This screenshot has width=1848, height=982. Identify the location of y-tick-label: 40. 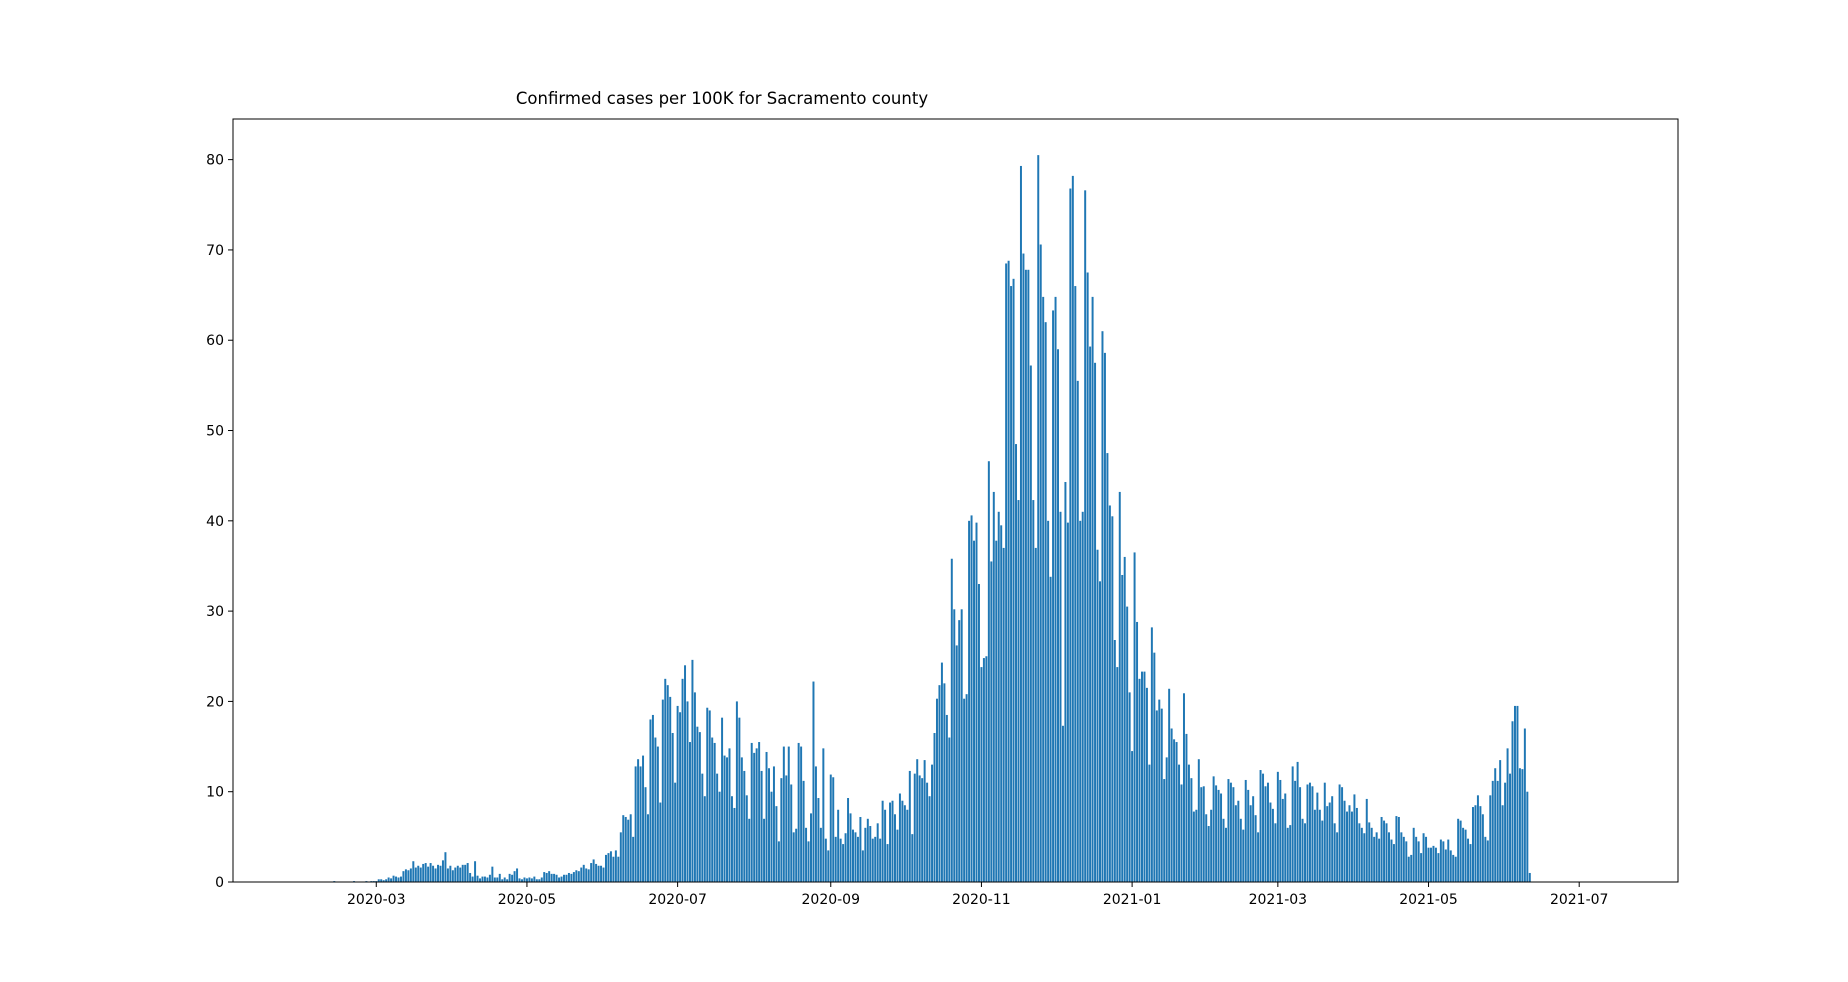
(215, 522).